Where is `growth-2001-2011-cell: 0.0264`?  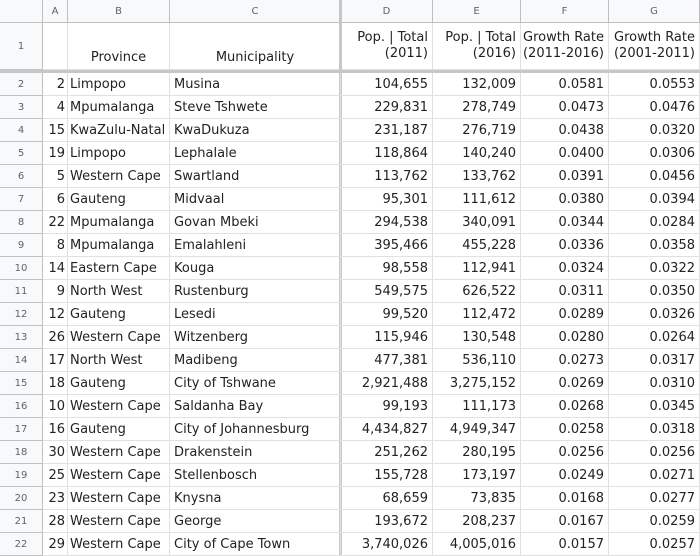
growth-2001-2011-cell: 0.0264 is located at coordinates (654, 337).